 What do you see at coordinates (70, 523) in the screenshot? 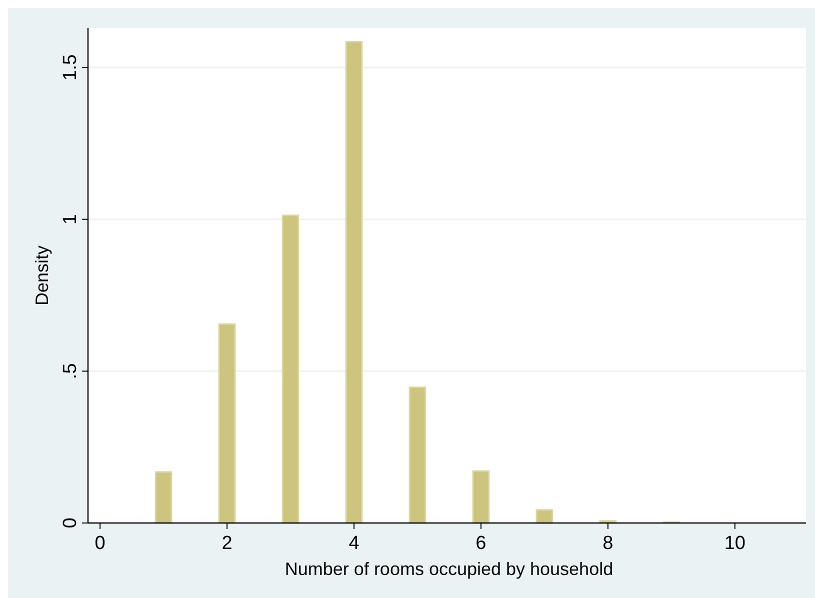
I see `y-tick-label: 0` at bounding box center [70, 523].